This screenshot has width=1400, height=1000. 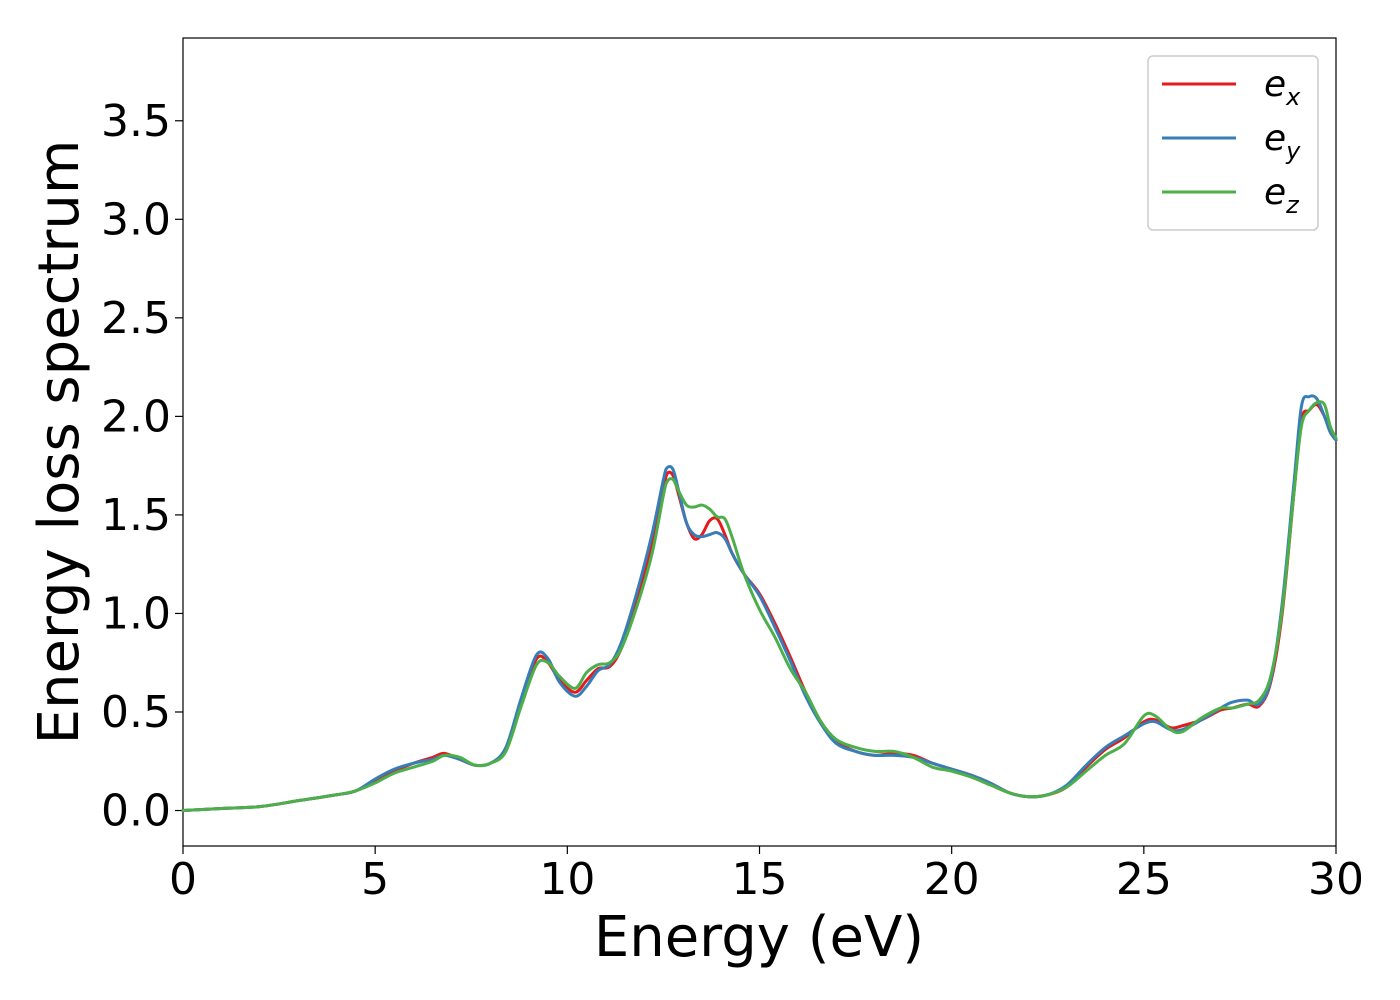 What do you see at coordinates (136, 613) in the screenshot?
I see `y-tick-label: 1.0` at bounding box center [136, 613].